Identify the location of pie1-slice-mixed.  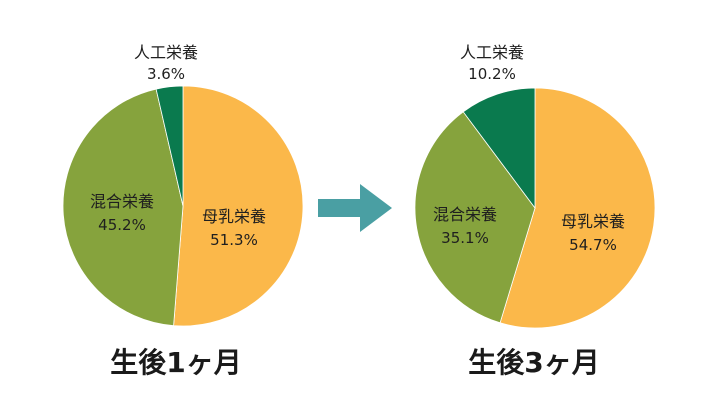
(123, 207).